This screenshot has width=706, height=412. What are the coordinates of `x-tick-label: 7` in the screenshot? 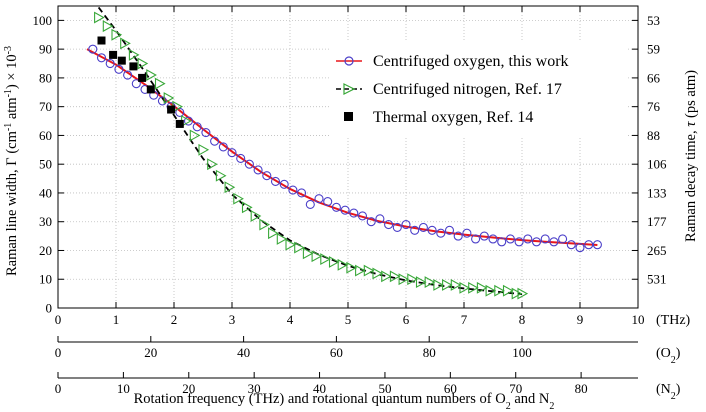 It's located at (464, 319).